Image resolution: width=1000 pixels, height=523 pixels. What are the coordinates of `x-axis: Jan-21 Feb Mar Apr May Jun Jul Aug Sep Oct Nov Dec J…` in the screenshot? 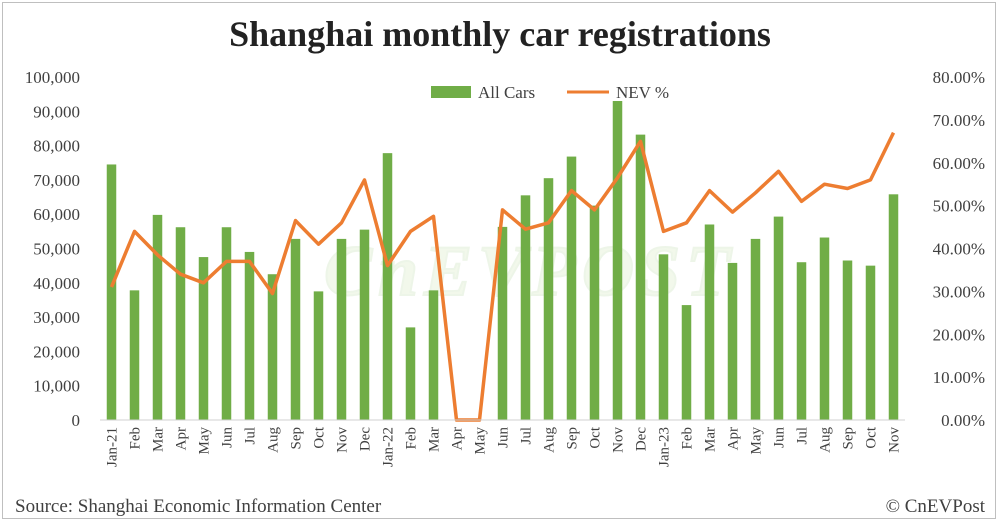 It's located at (504, 446).